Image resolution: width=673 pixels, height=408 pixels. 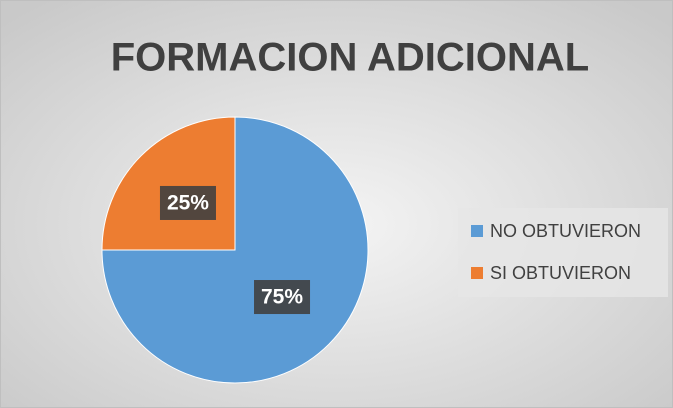 I want to click on legend-label: SI OBTUVIERON, so click(x=560, y=273).